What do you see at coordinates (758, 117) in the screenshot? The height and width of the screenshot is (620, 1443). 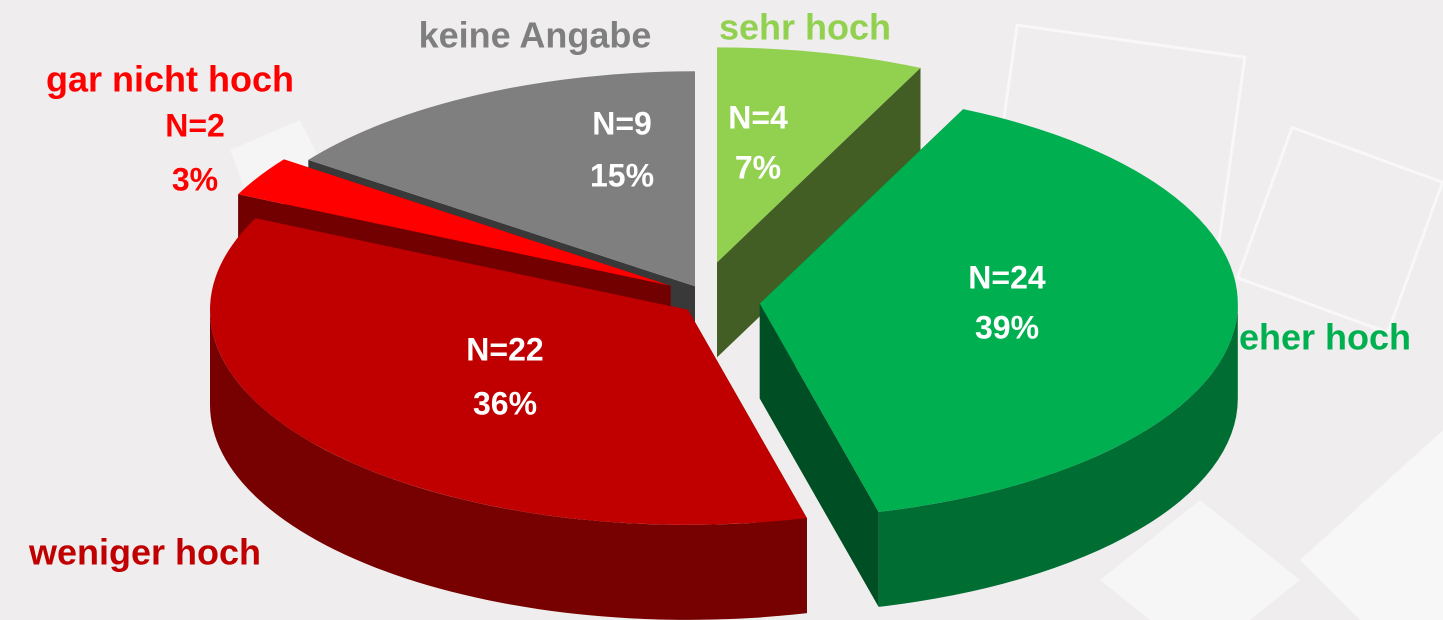 I see `count-label: N=4` at bounding box center [758, 117].